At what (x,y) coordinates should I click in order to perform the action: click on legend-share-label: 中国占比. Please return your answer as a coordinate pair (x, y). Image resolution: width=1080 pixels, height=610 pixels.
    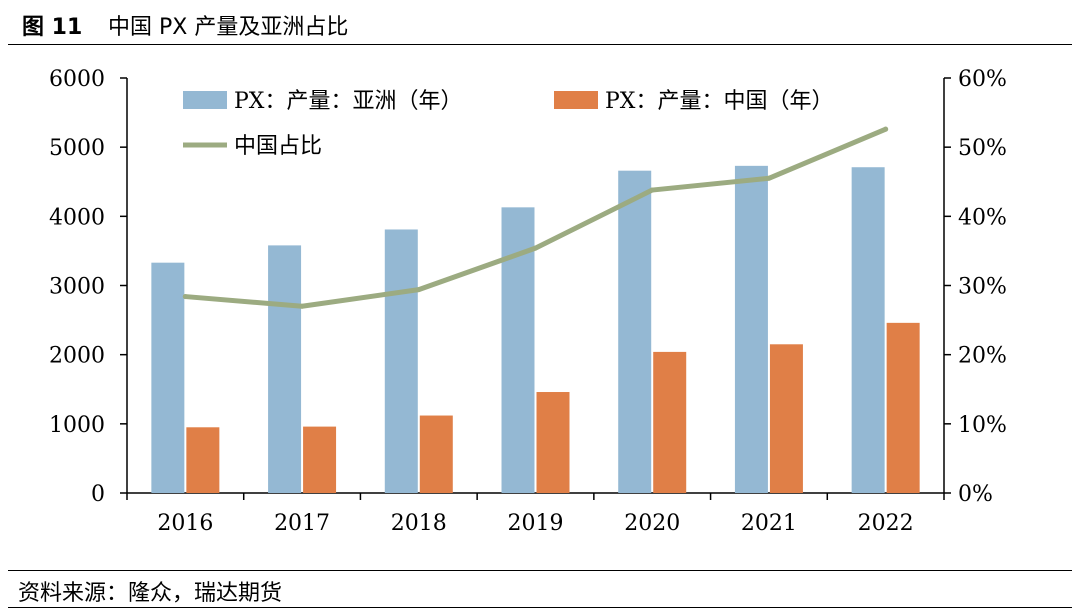
    Looking at the image, I should click on (278, 146).